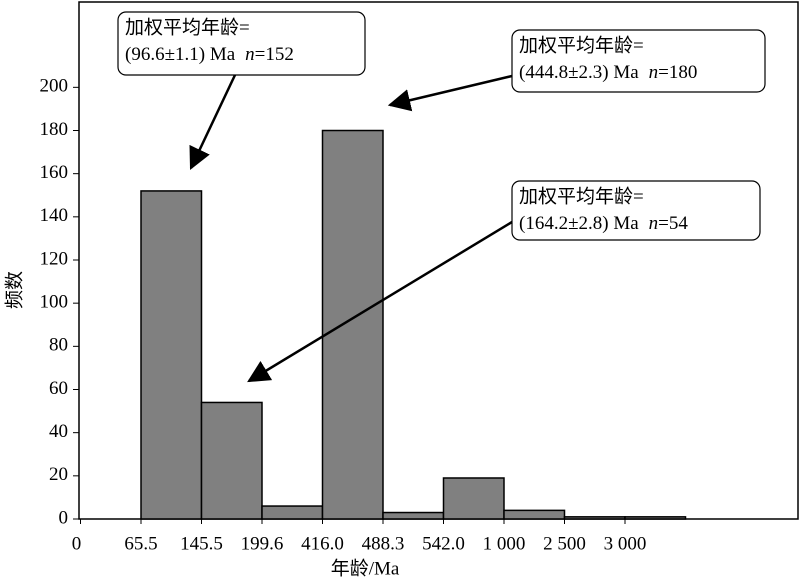  What do you see at coordinates (677, 72) in the screenshot?
I see `annotation-count: =180` at bounding box center [677, 72].